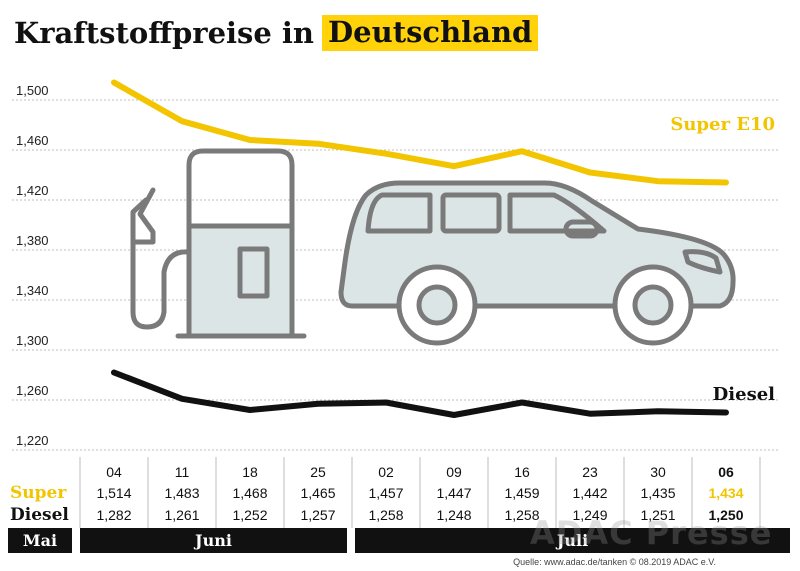  Describe the element at coordinates (726, 472) in the screenshot. I see `x-tick-label: 06` at that location.